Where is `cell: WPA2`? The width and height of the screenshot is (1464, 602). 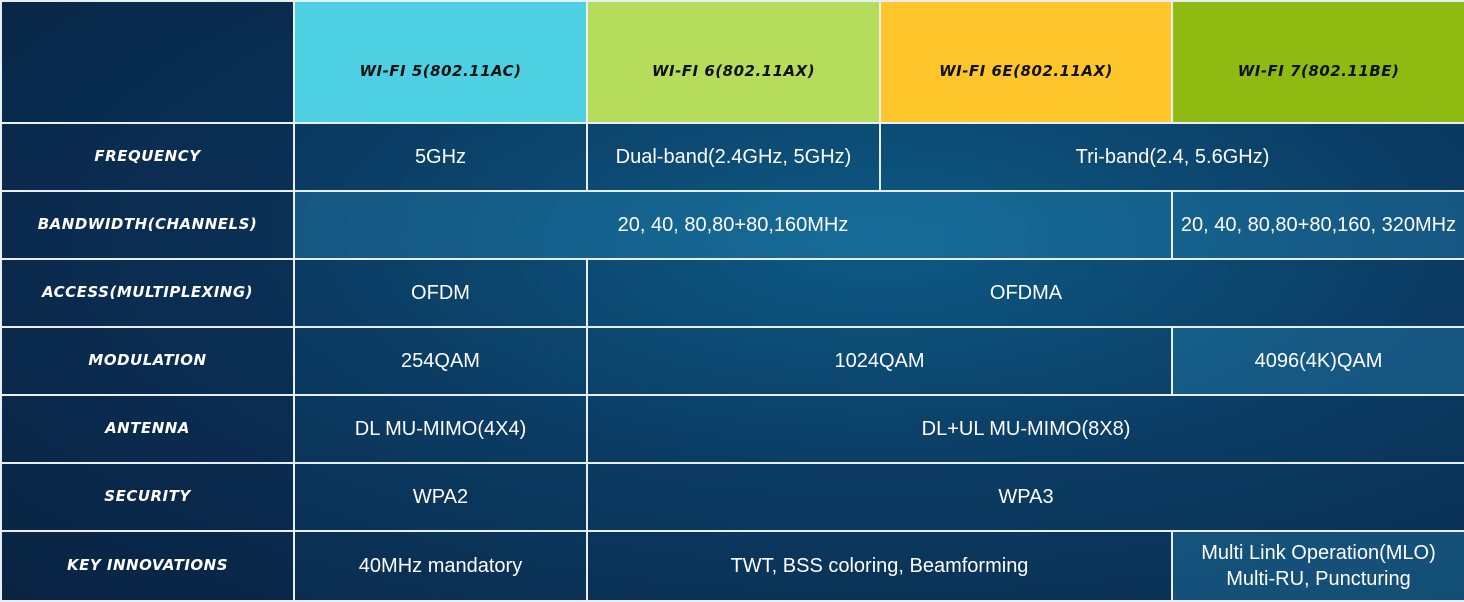 cell: WPA2 is located at coordinates (440, 497).